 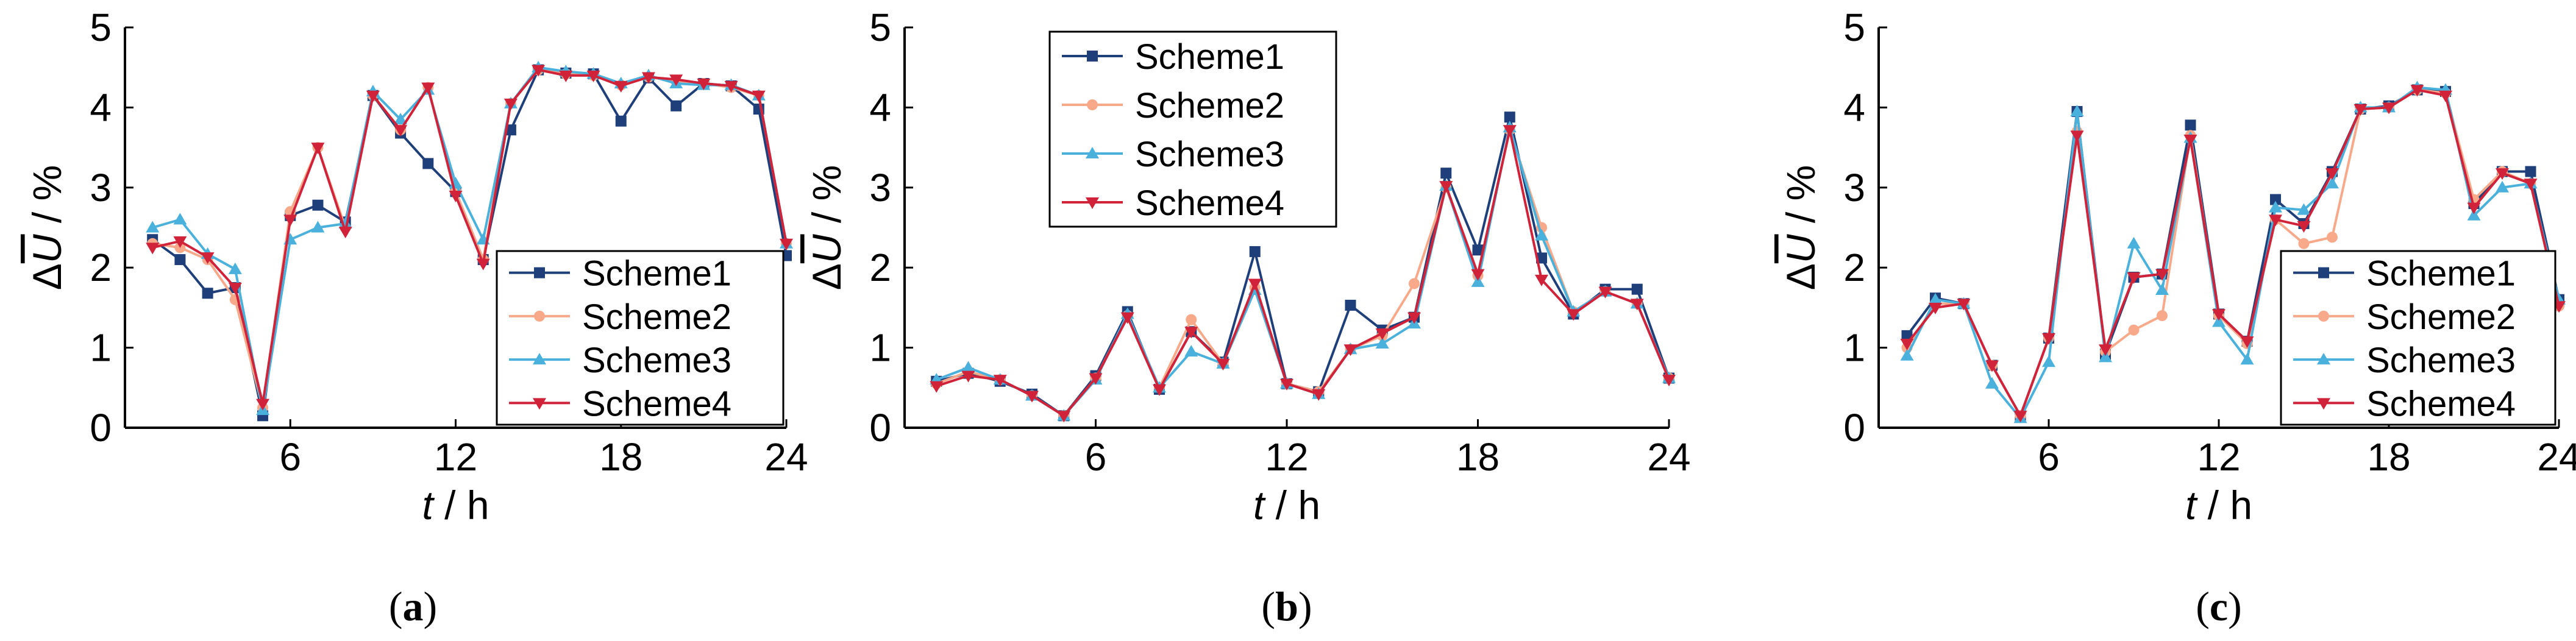 I want to click on y-axis-label: ΔU / %, so click(x=46, y=227).